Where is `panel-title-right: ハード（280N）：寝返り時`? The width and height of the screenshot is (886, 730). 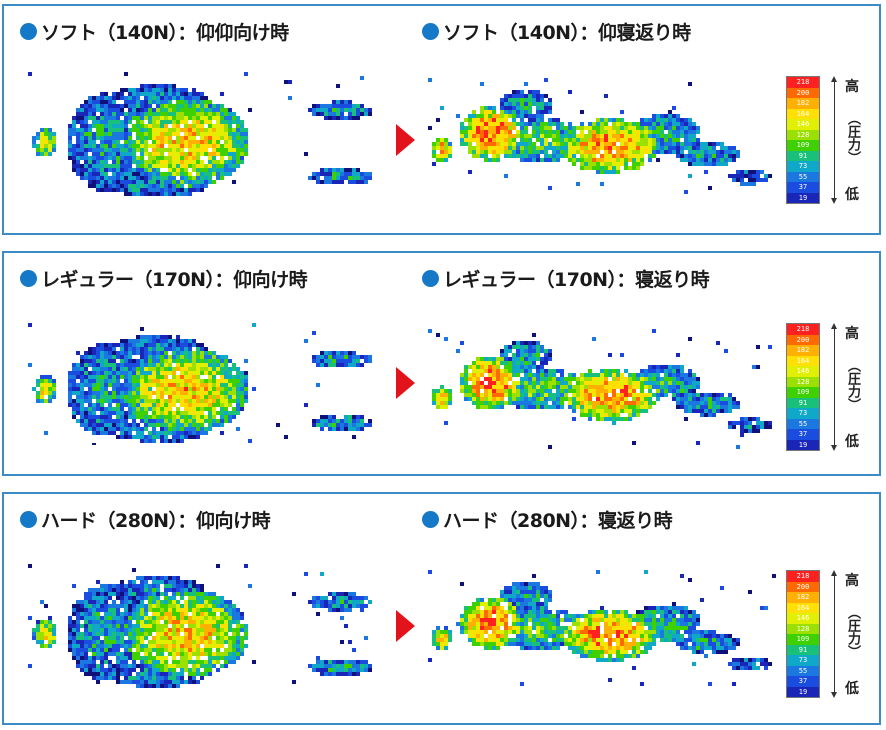 panel-title-right: ハード（280N）：寝返り時 is located at coordinates (547, 519).